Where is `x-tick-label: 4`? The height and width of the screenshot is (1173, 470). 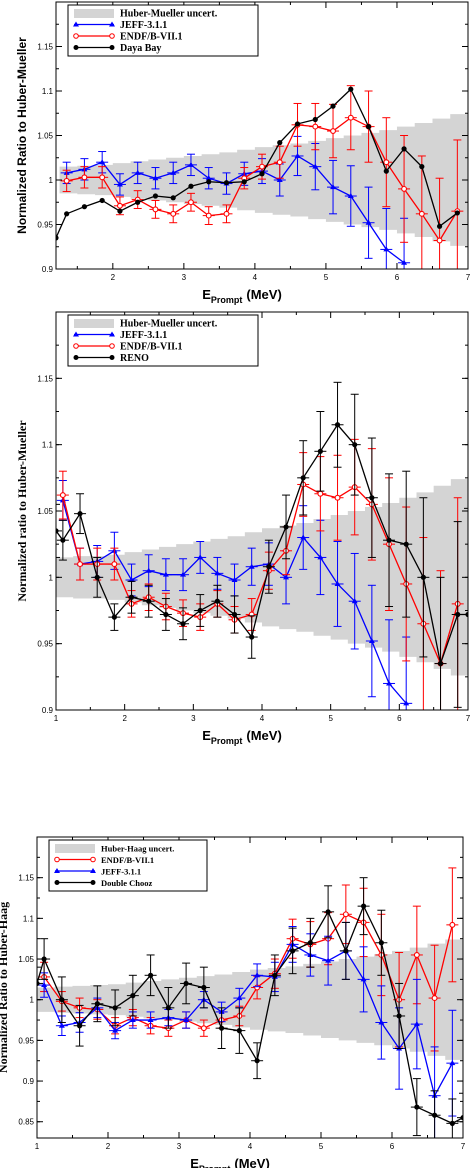
x-tick-label: 4 is located at coordinates (262, 718).